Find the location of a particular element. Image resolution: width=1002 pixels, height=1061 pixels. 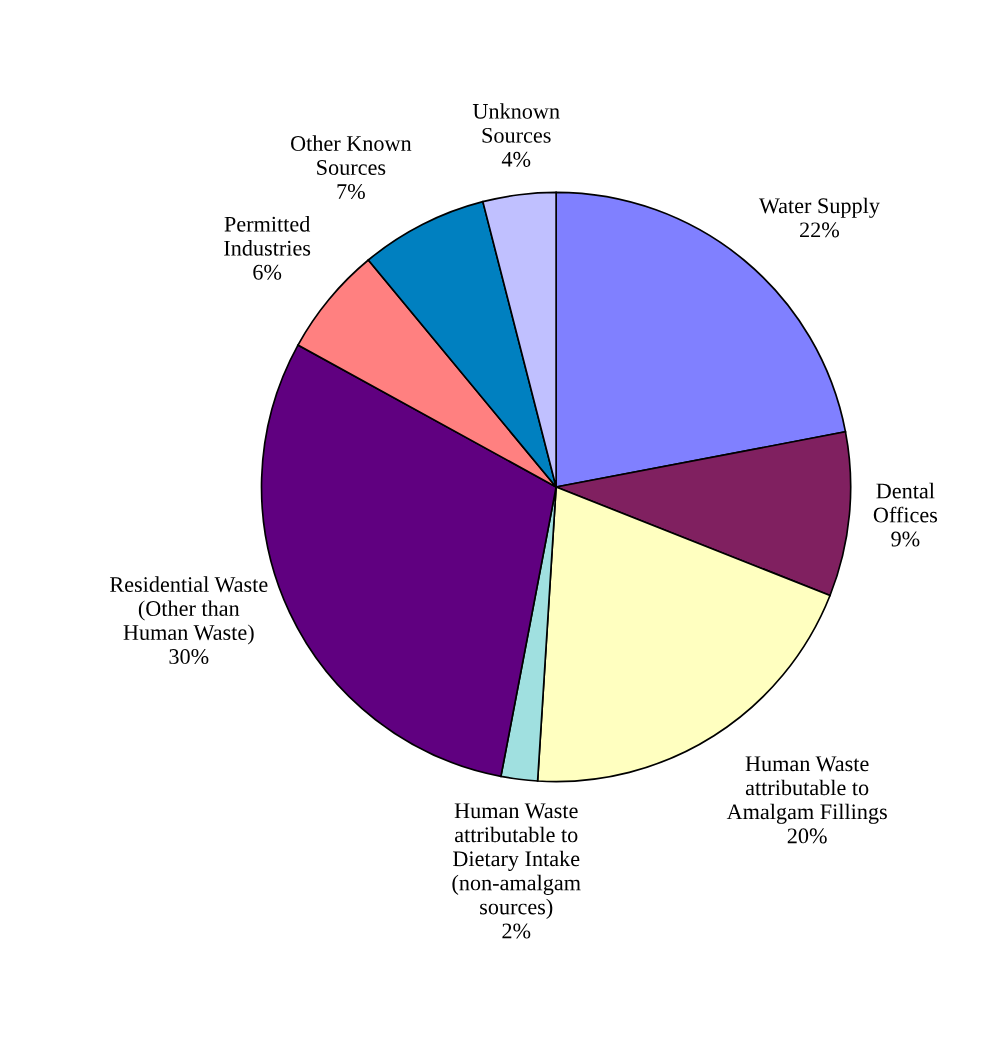

slice-label: Human Waste attributable to Amalgam Fillings is located at coordinates (806, 790).